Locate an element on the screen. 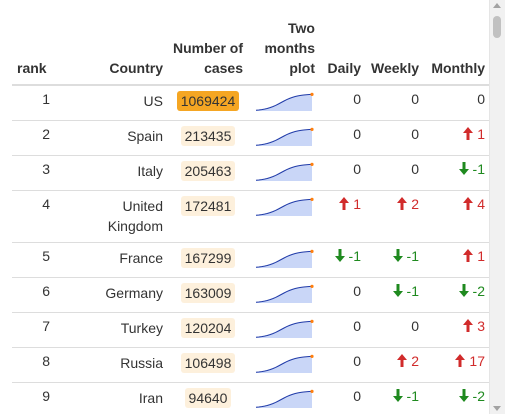  country-cell: Germany is located at coordinates (115, 295).